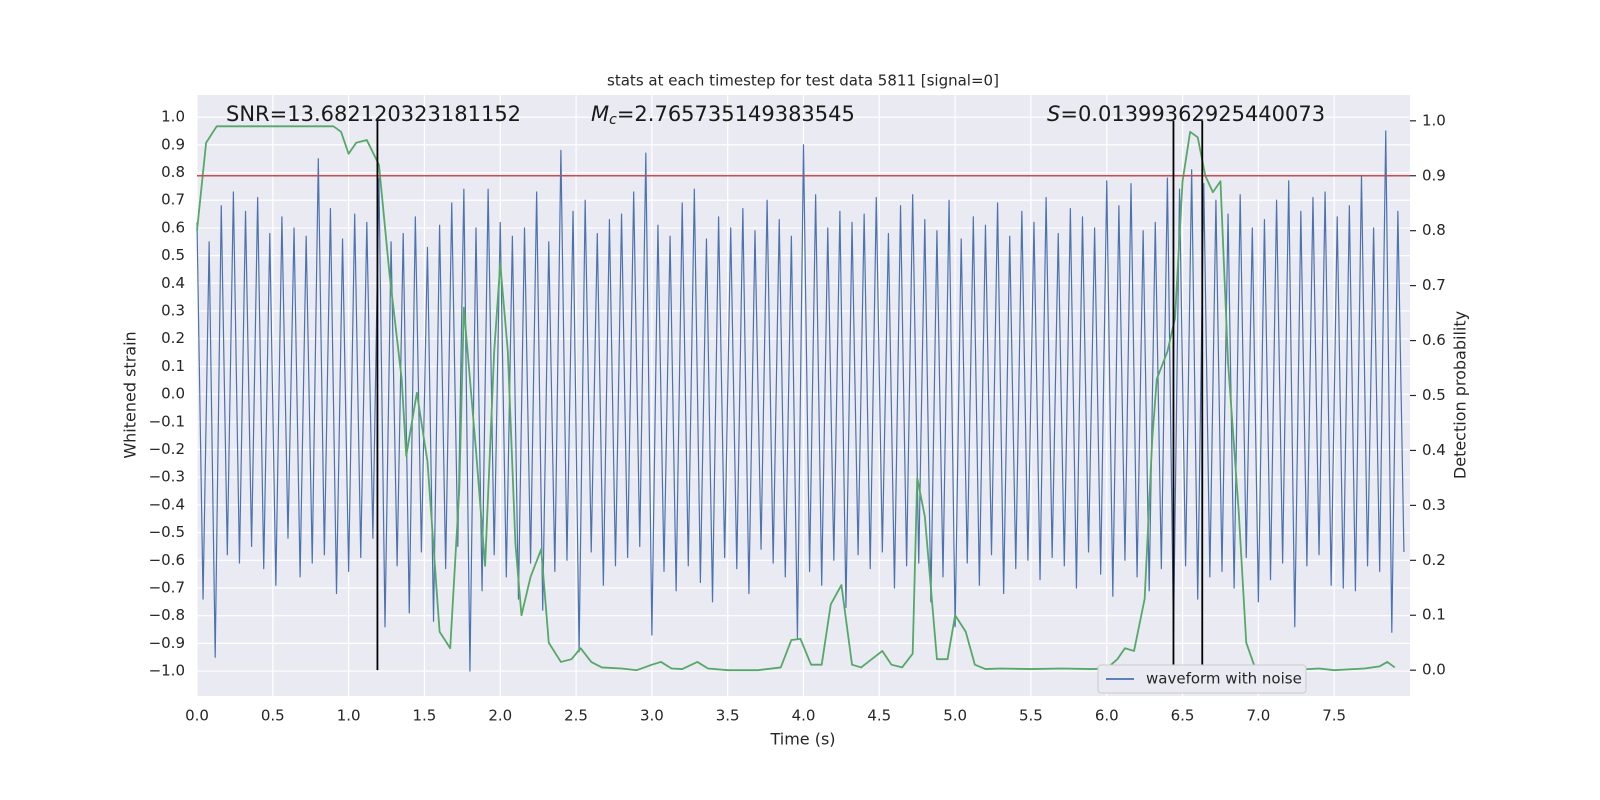 This screenshot has height=800, width=1600. What do you see at coordinates (600, 114) in the screenshot?
I see `annotation-symbol: M` at bounding box center [600, 114].